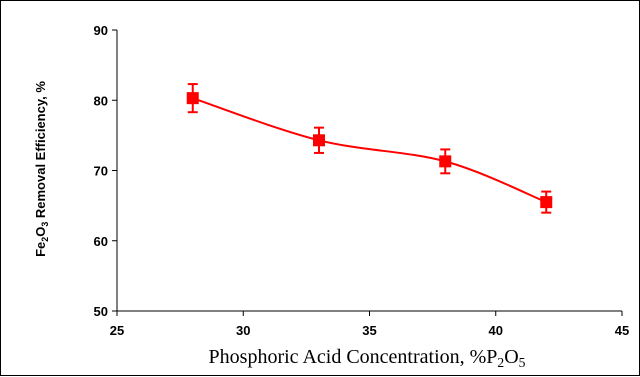 The width and height of the screenshot is (640, 377). I want to click on y-axis-label: Fe2O3 Removal Efficiency, %, so click(41, 169).